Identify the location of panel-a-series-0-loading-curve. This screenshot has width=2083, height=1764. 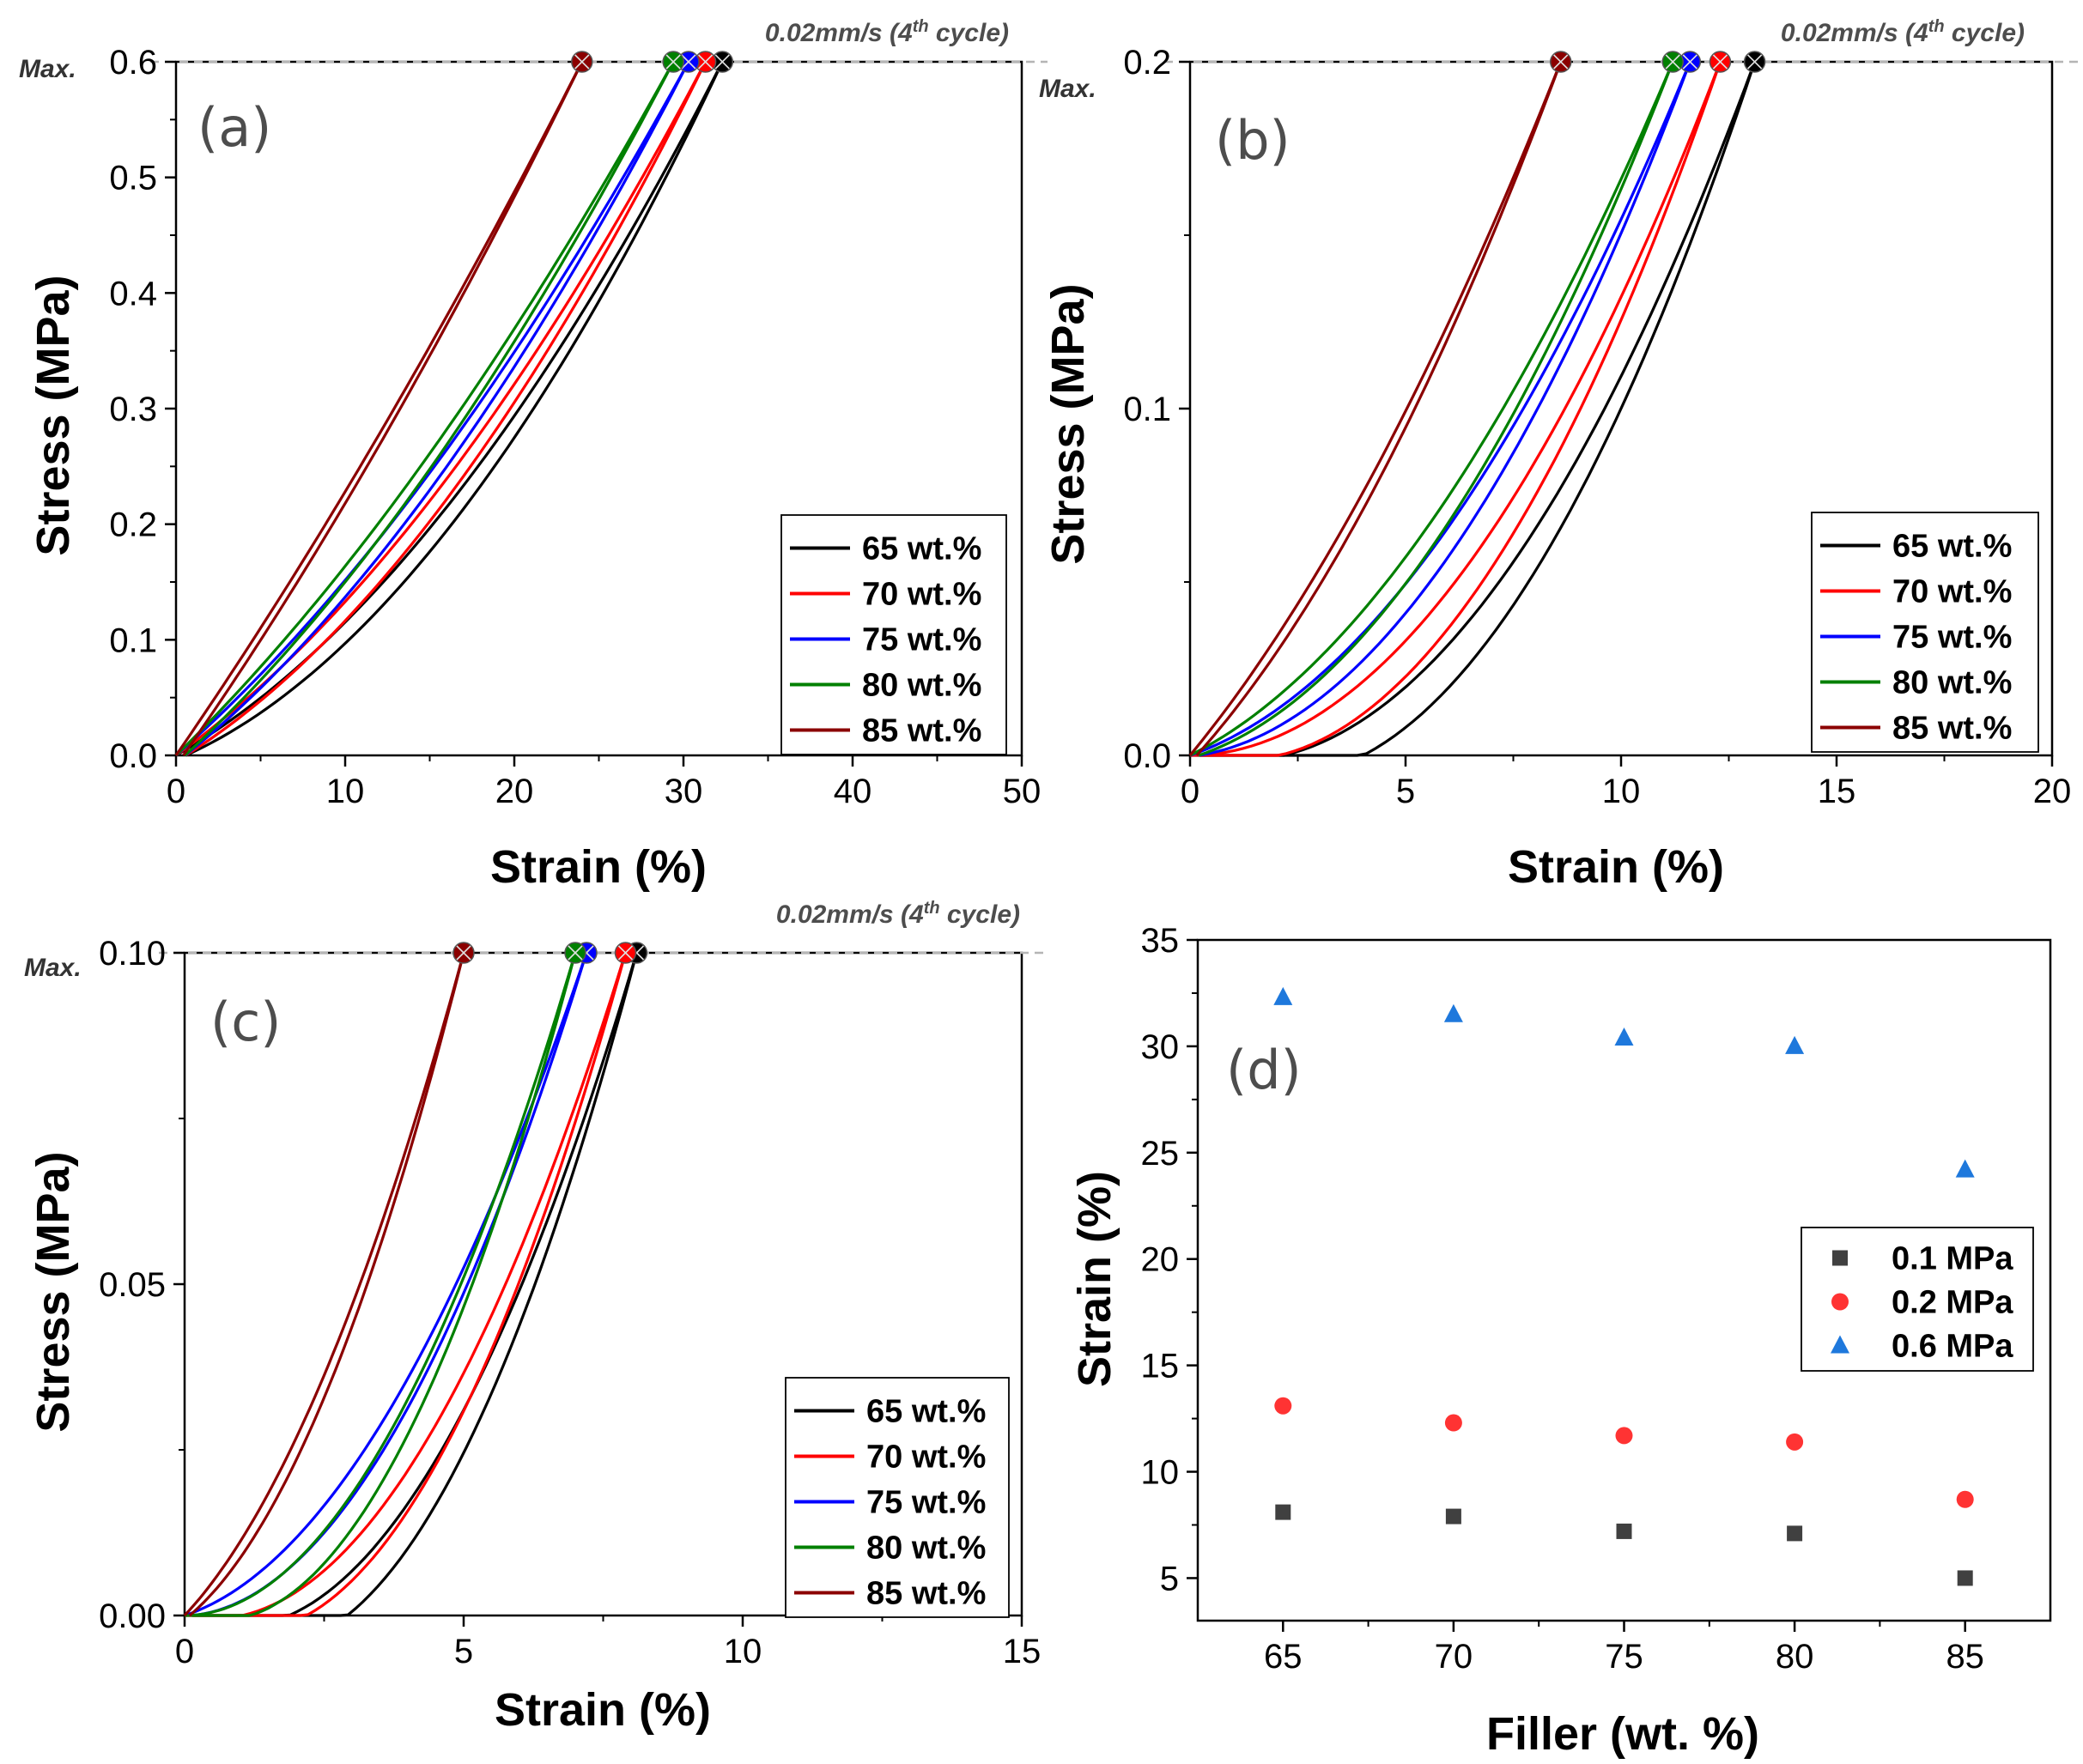
(449, 409).